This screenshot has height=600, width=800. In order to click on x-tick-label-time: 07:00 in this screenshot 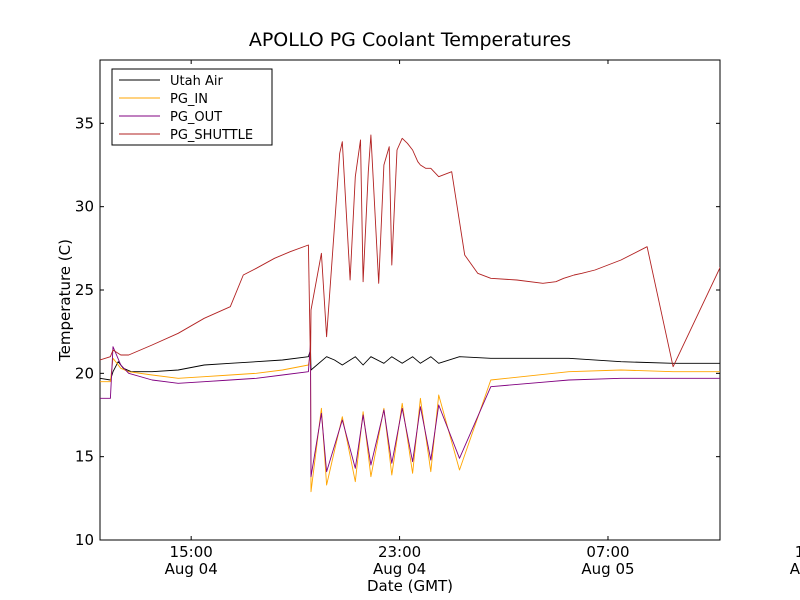, I will do `click(607, 552)`.